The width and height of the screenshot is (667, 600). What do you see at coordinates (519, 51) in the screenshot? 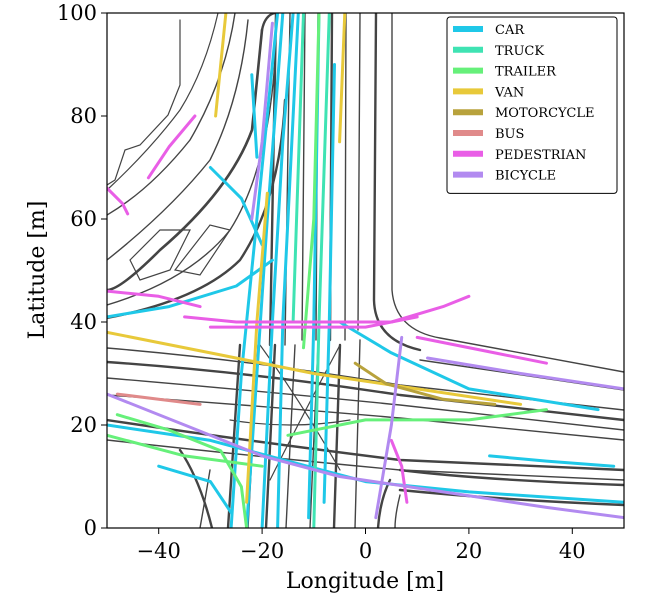
I see `legend-label: TRUCK` at bounding box center [519, 51].